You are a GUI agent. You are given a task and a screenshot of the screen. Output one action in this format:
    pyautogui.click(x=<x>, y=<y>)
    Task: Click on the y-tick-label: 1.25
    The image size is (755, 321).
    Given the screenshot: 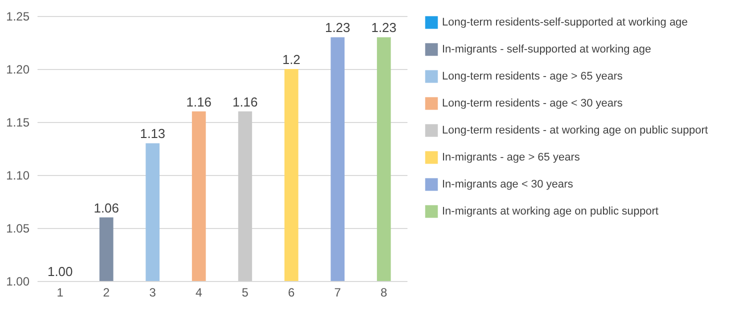 What is the action you would take?
    pyautogui.click(x=18, y=17)
    